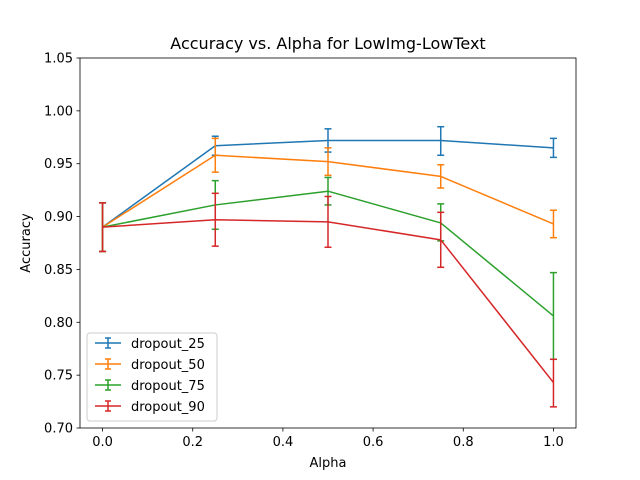 The width and height of the screenshot is (640, 480). What do you see at coordinates (58, 164) in the screenshot?
I see `y-tick-label: 0.95` at bounding box center [58, 164].